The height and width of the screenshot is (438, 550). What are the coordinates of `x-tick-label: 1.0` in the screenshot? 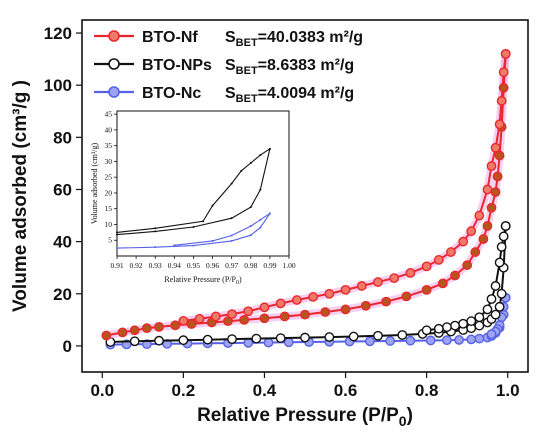 It's located at (508, 390).